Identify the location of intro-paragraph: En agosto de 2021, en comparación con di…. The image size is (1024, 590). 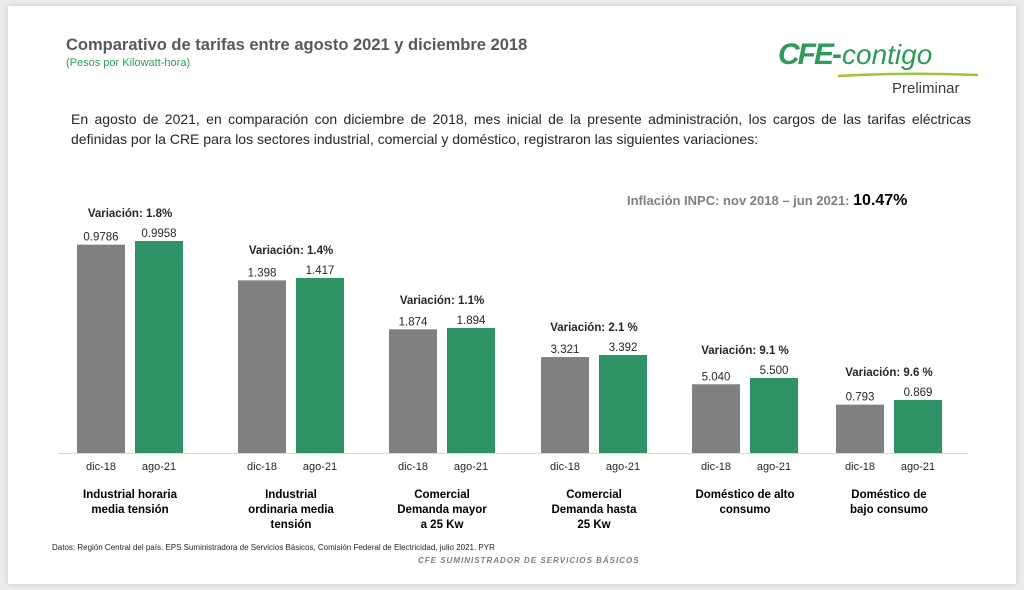
(521, 129).